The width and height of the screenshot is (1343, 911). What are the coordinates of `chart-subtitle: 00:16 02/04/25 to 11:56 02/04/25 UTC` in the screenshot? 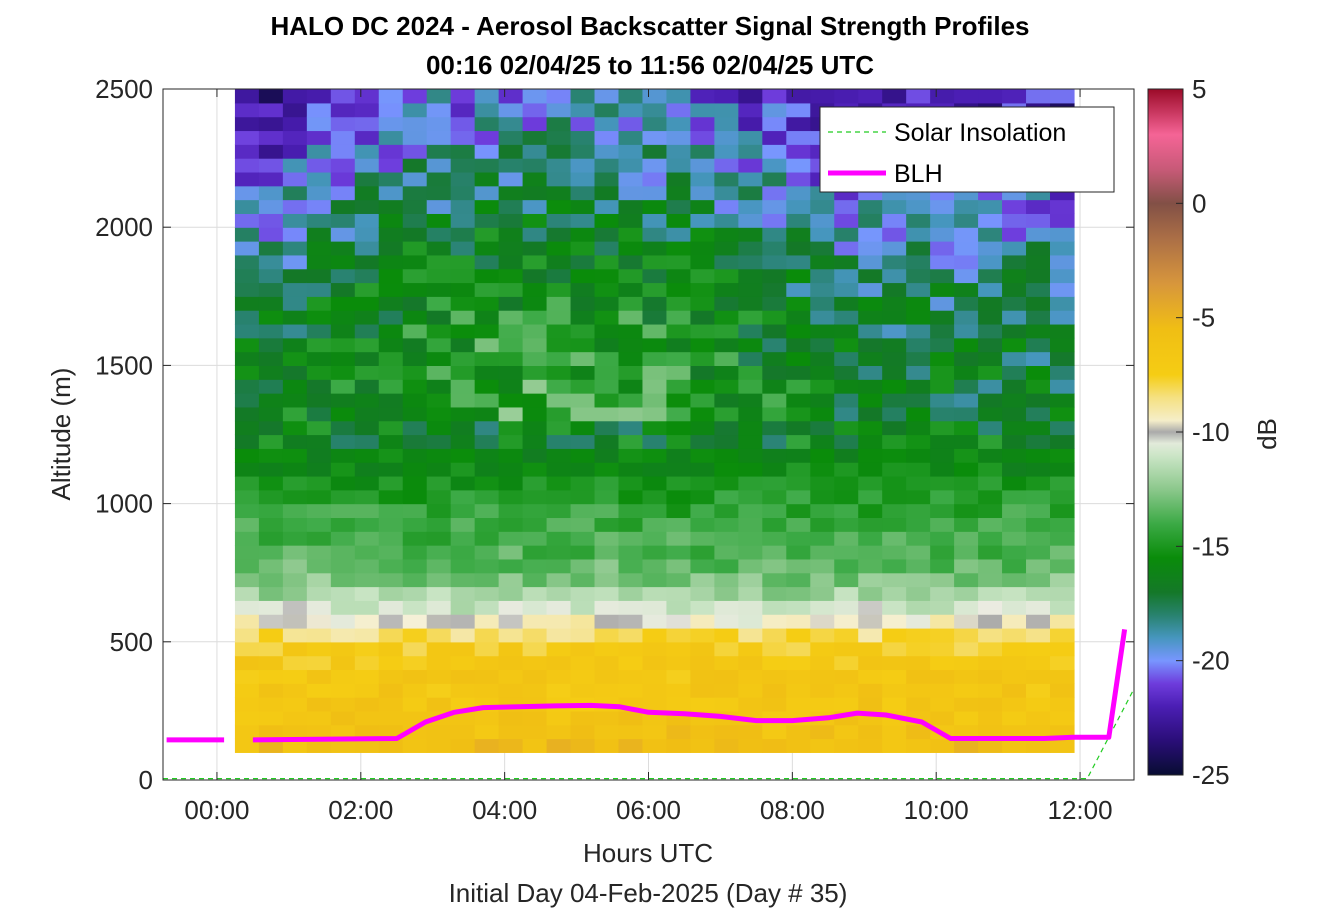 It's located at (650, 65).